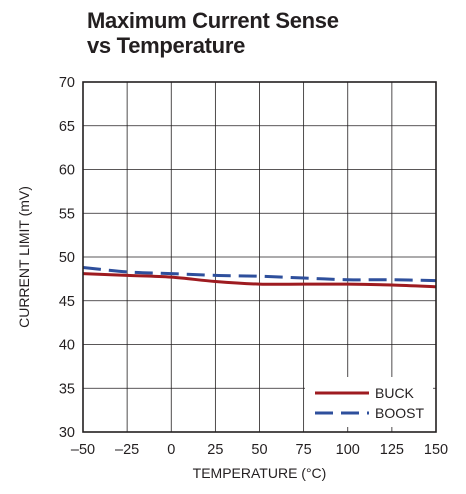  Describe the element at coordinates (392, 450) in the screenshot. I see `x-tick-label: 125` at that location.